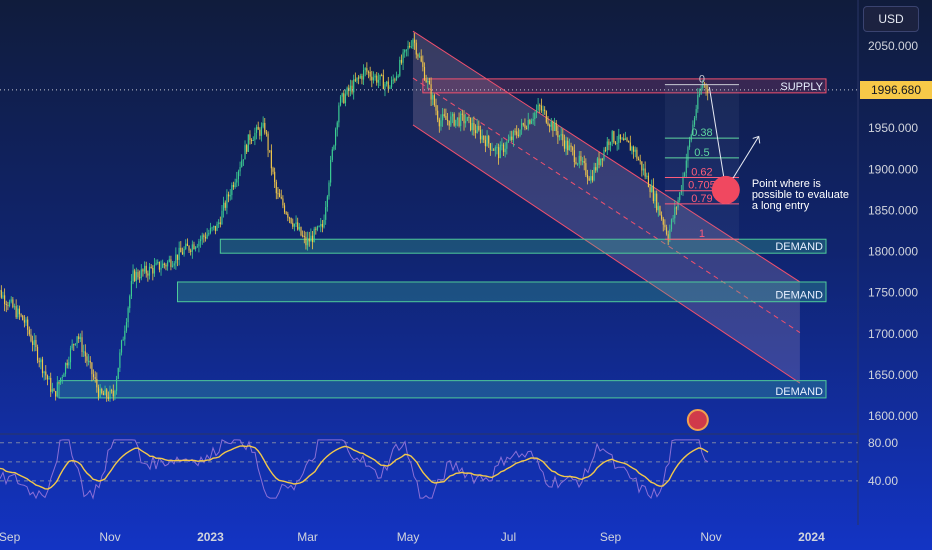 The width and height of the screenshot is (932, 550). What do you see at coordinates (701, 162) in the screenshot?
I see `fib-background` at bounding box center [701, 162].